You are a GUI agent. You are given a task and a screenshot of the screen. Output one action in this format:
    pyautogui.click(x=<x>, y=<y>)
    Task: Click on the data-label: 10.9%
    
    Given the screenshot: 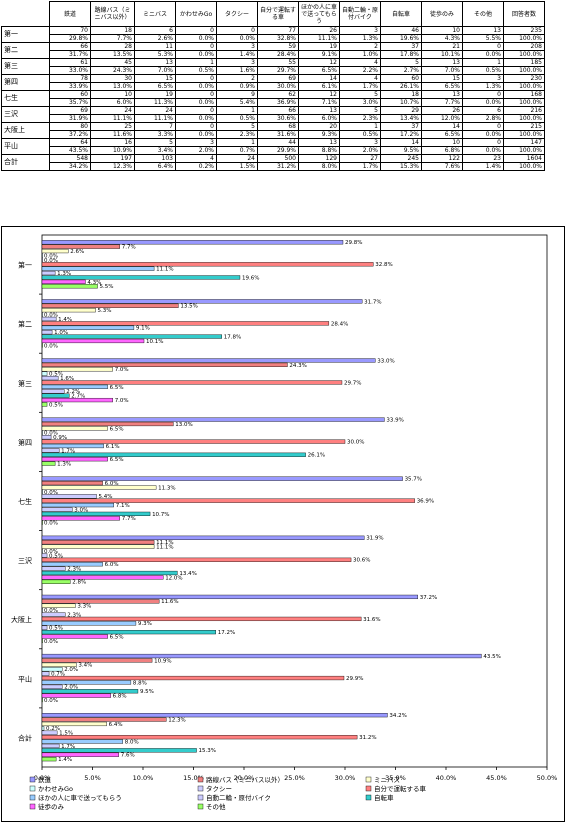 What is the action you would take?
    pyautogui.click(x=162, y=661)
    